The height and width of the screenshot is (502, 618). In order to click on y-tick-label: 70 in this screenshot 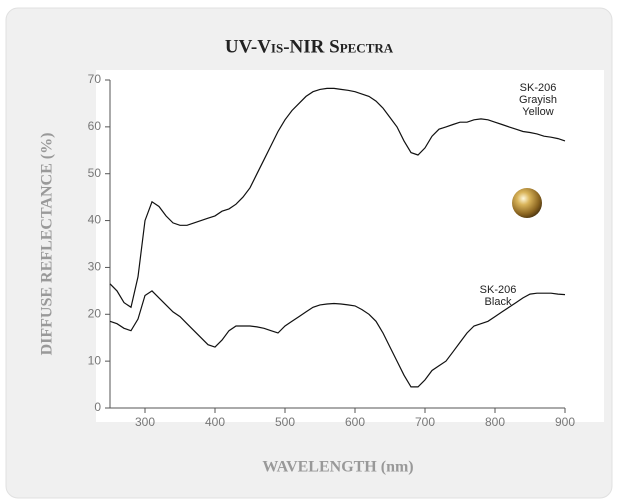, I will do `click(95, 79)`.